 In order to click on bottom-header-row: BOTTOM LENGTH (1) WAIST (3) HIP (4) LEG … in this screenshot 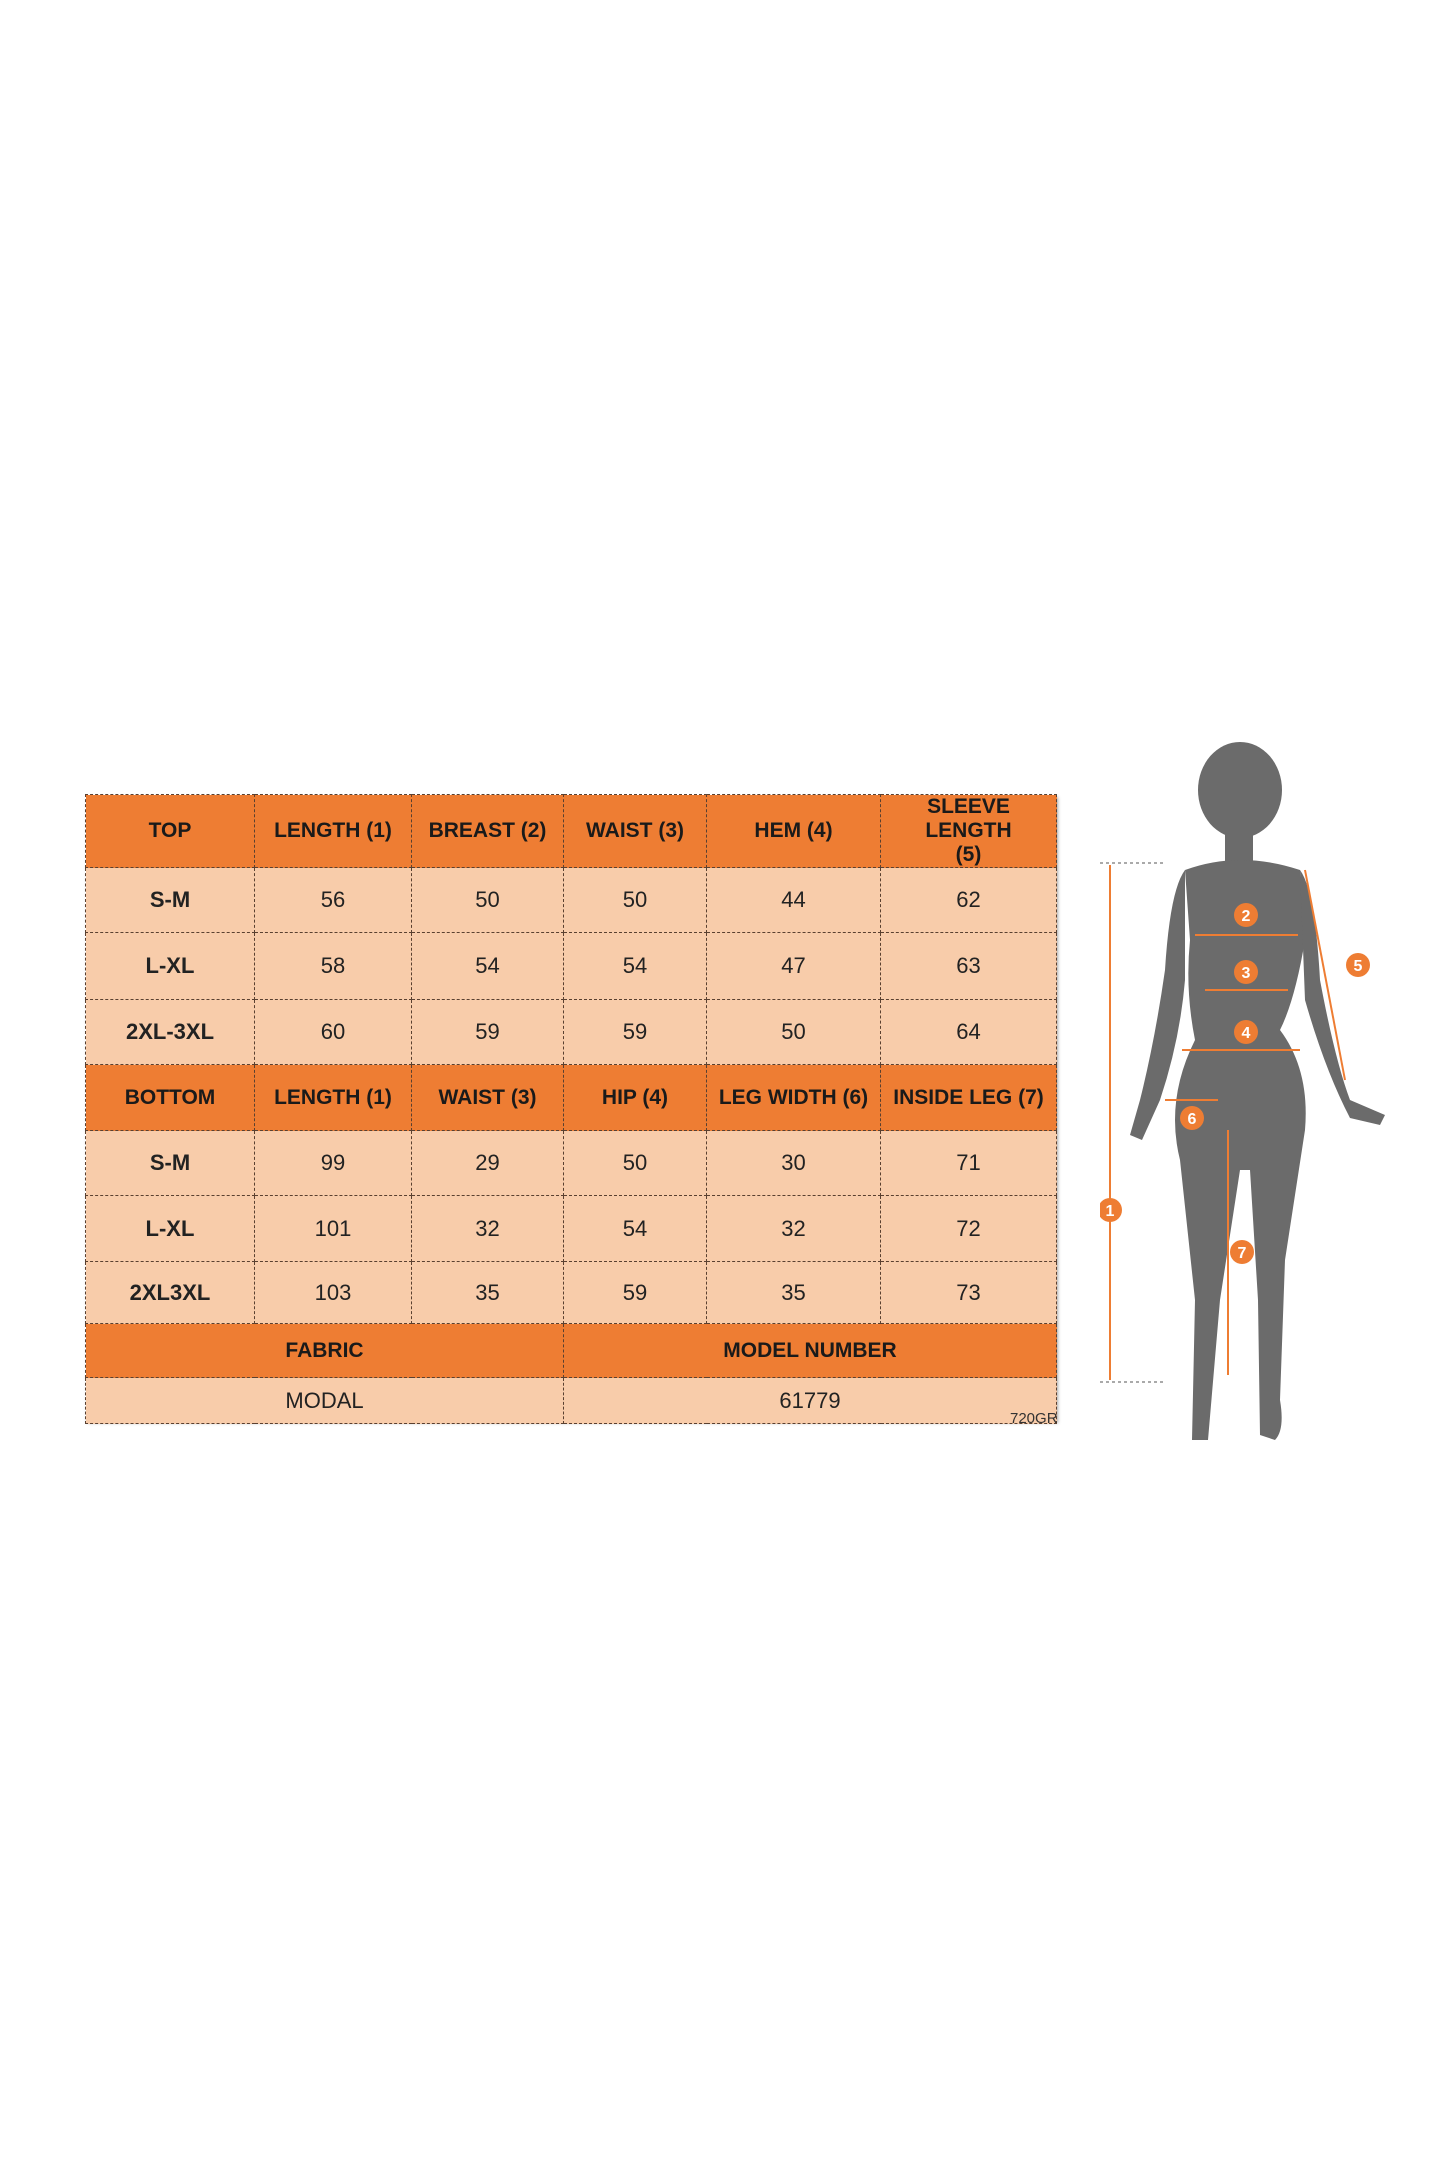, I will do `click(571, 1097)`.